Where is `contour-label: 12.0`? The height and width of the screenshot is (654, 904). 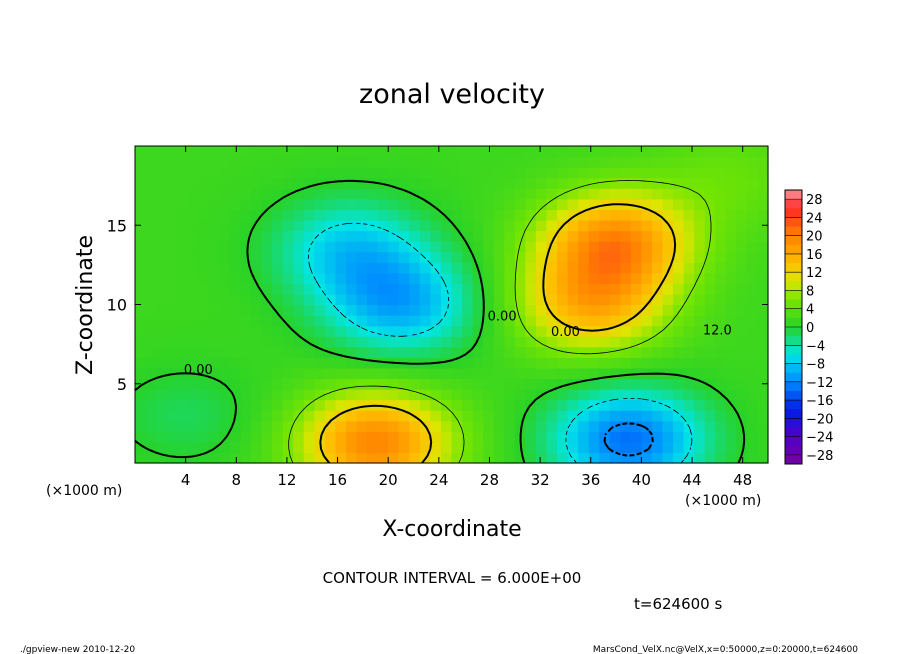 contour-label: 12.0 is located at coordinates (717, 331).